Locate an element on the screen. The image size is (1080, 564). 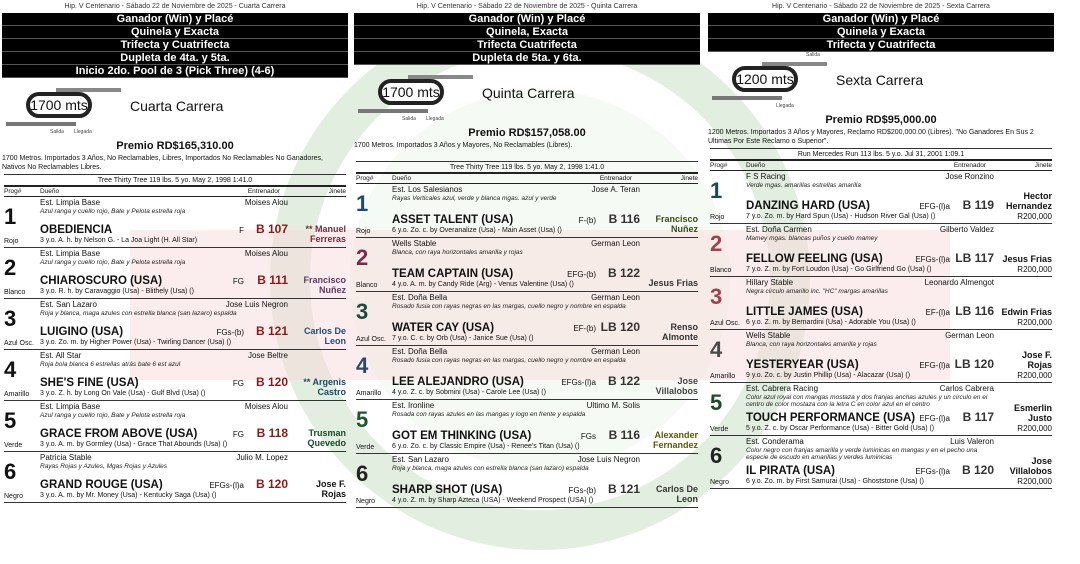
distance-badge: 1700 mts is located at coordinates (59, 105).